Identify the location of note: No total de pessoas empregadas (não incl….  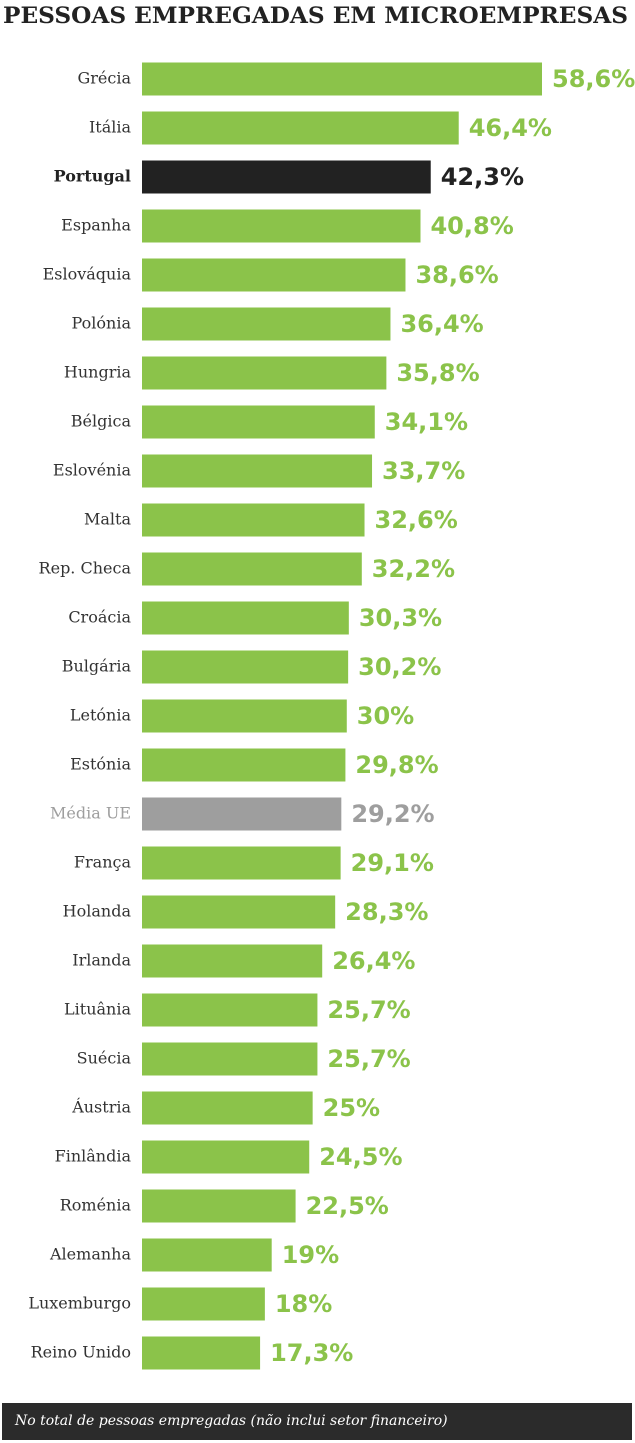
(231, 1421).